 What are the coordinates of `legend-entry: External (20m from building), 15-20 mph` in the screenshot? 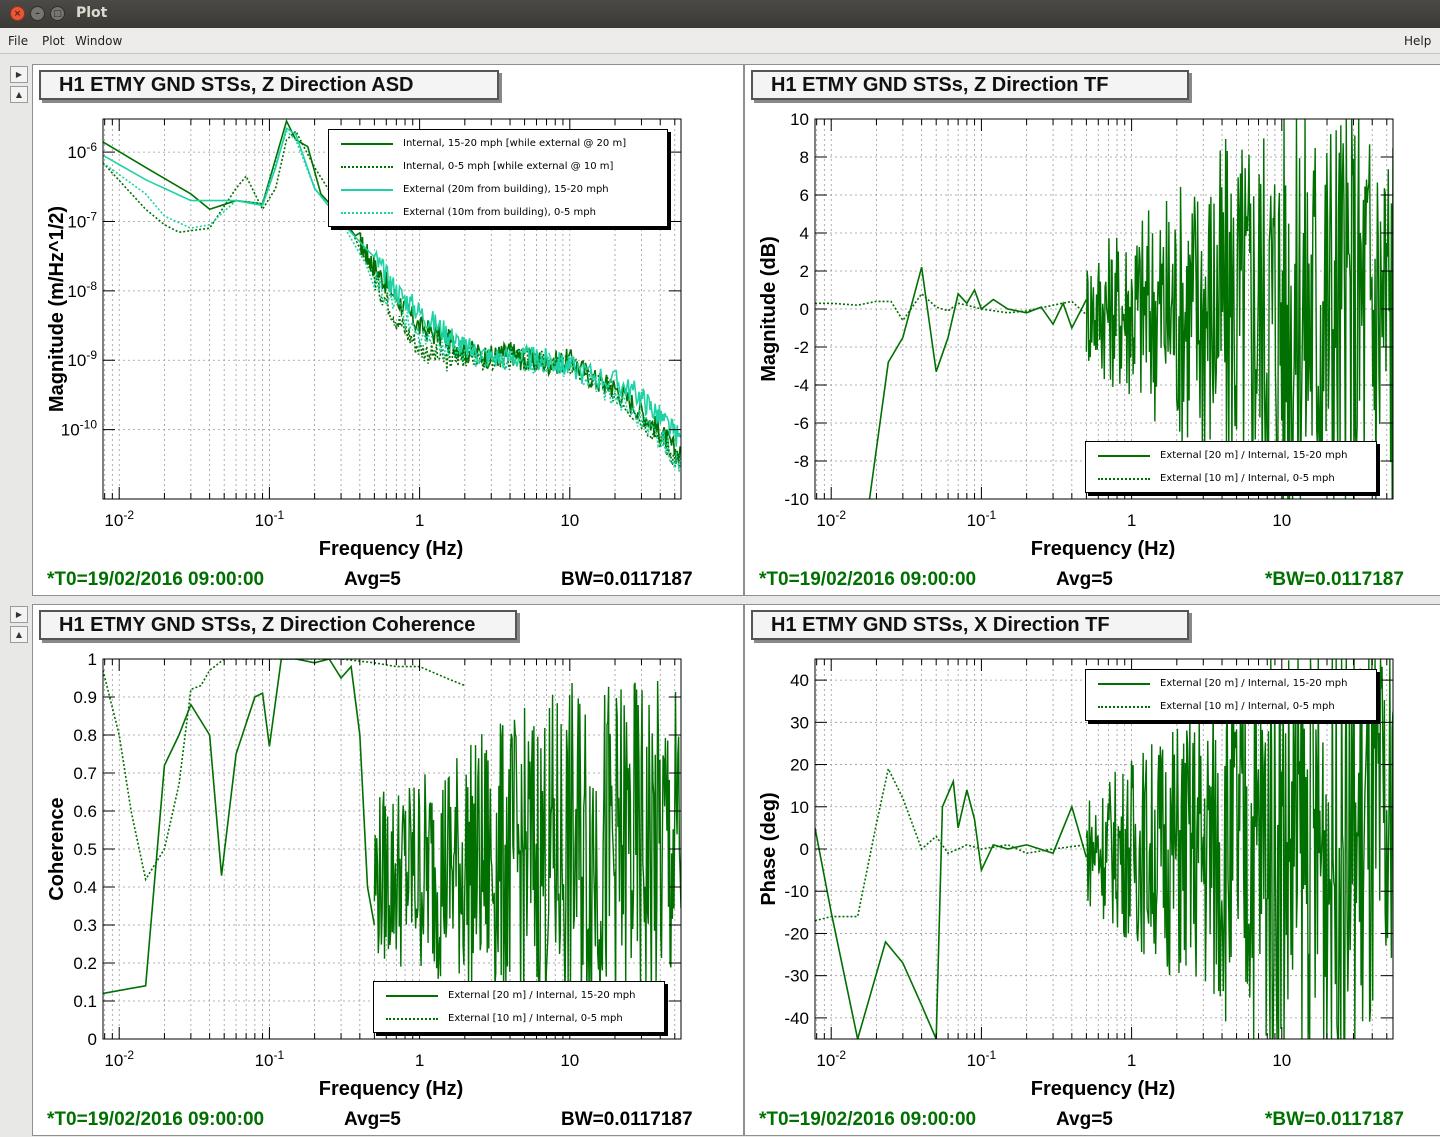 It's located at (498, 189).